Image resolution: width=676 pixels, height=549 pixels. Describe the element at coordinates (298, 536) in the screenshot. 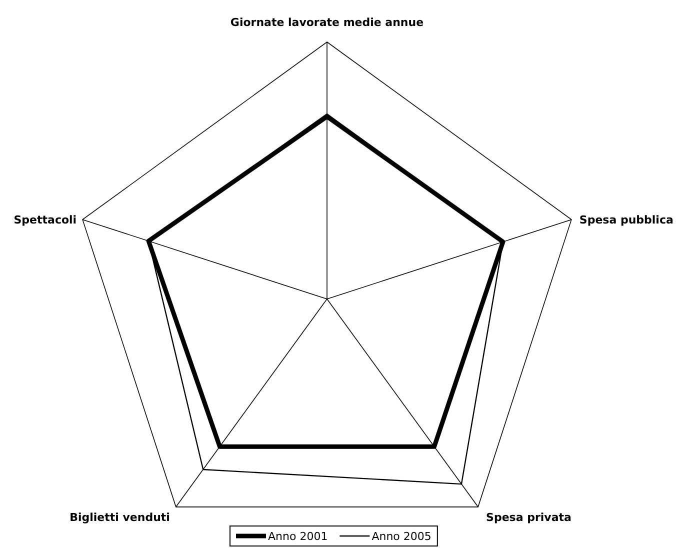

I see `legend-label: Anno 2001` at that location.